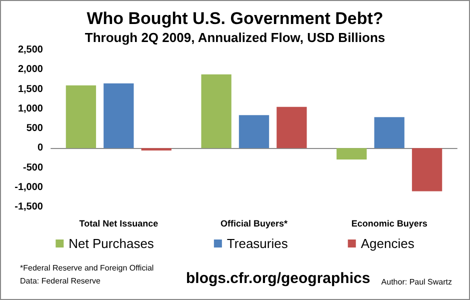 Image resolution: width=470 pixels, height=300 pixels. I want to click on legend-label: Treasuries, so click(257, 243).